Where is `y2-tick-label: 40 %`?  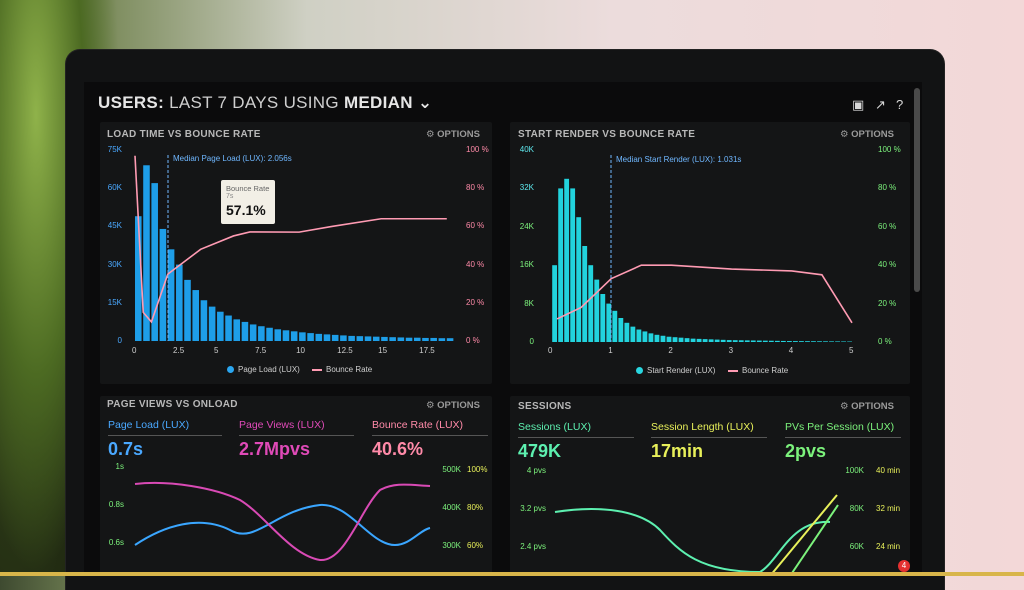
y2-tick-label: 40 % is located at coordinates (887, 264).